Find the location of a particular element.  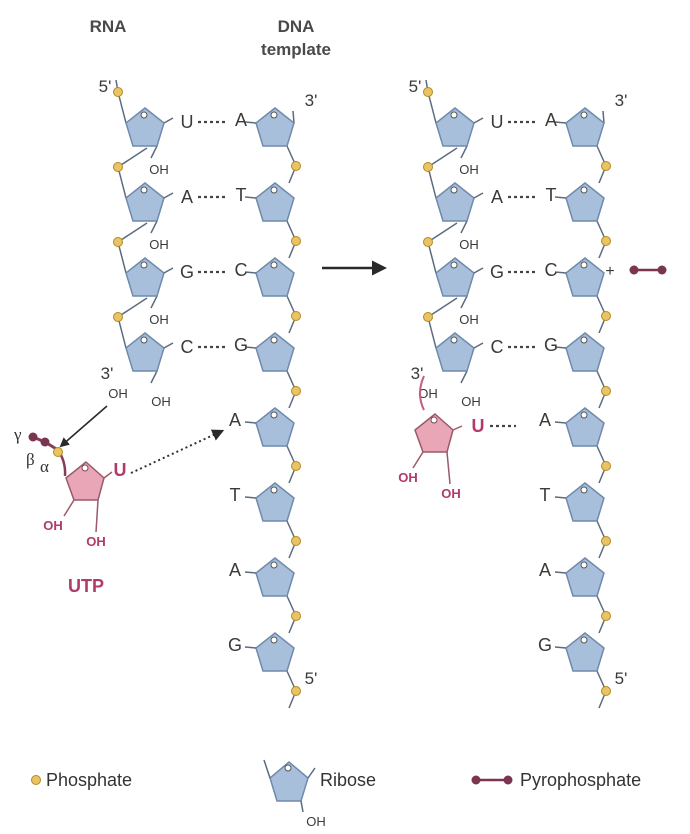

left-dna-5prime-label: 5' is located at coordinates (311, 678).